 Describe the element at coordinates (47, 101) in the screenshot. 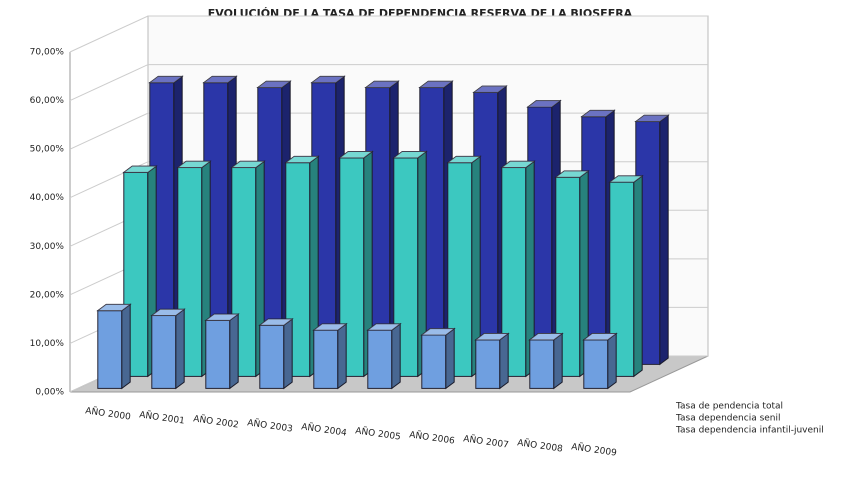

I see `y-tick-label: 60,00%` at that location.